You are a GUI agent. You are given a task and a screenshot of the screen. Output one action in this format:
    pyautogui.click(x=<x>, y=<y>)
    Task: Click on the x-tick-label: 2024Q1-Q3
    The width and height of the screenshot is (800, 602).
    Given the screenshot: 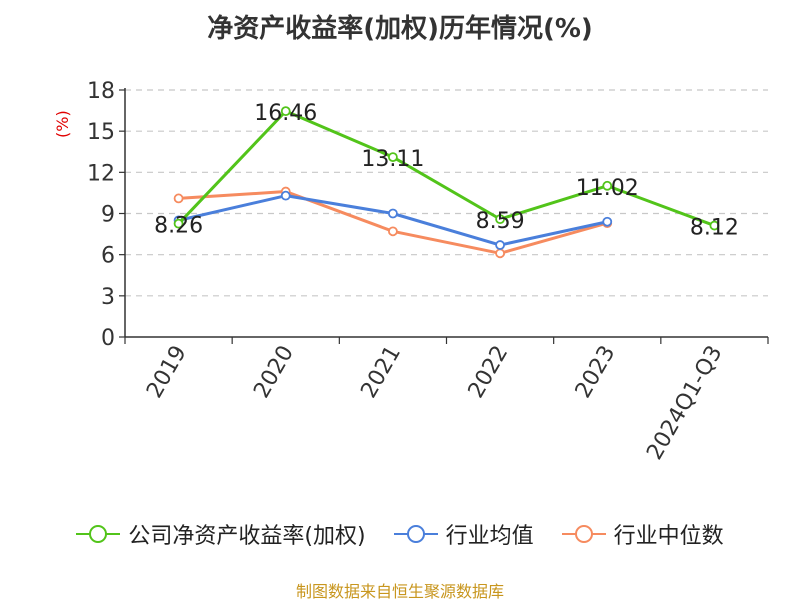 What is the action you would take?
    pyautogui.click(x=684, y=403)
    